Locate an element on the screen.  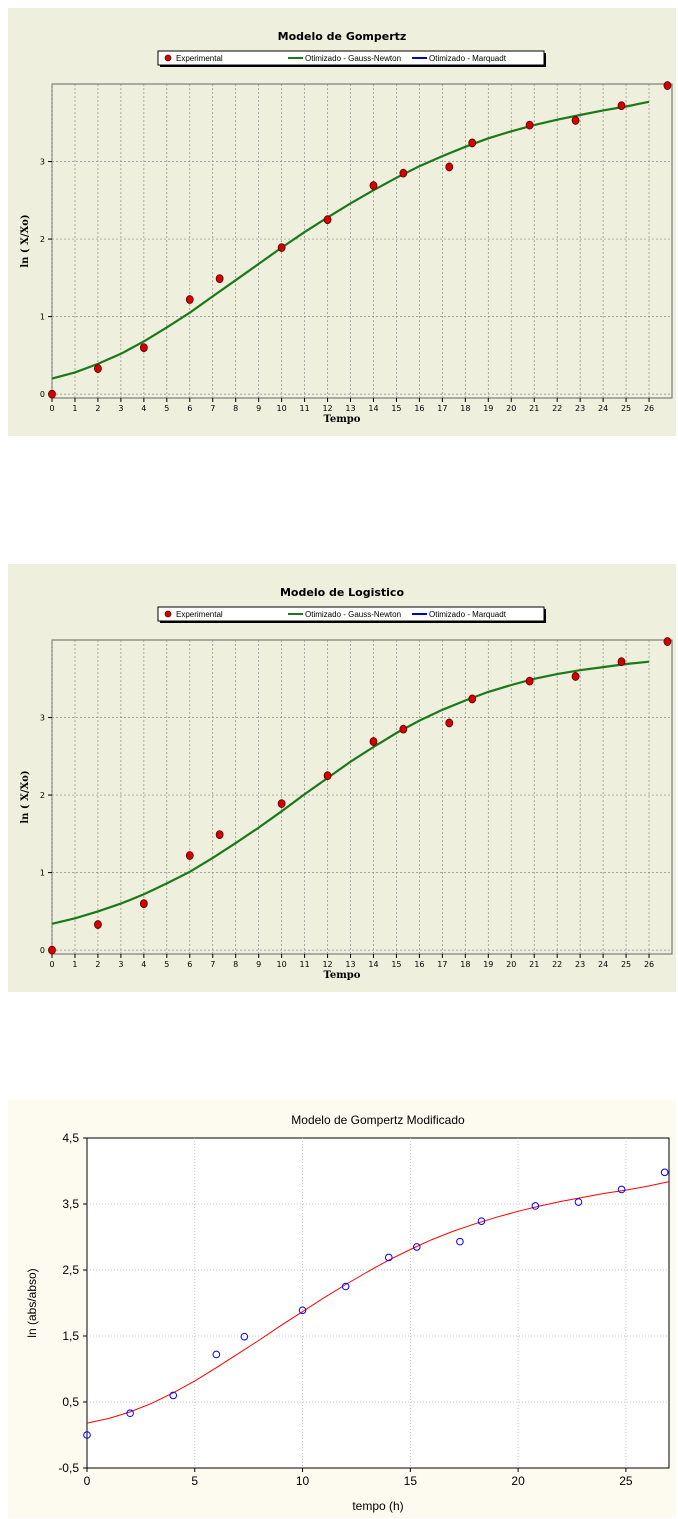
x-tick-label: 23 is located at coordinates (580, 964).